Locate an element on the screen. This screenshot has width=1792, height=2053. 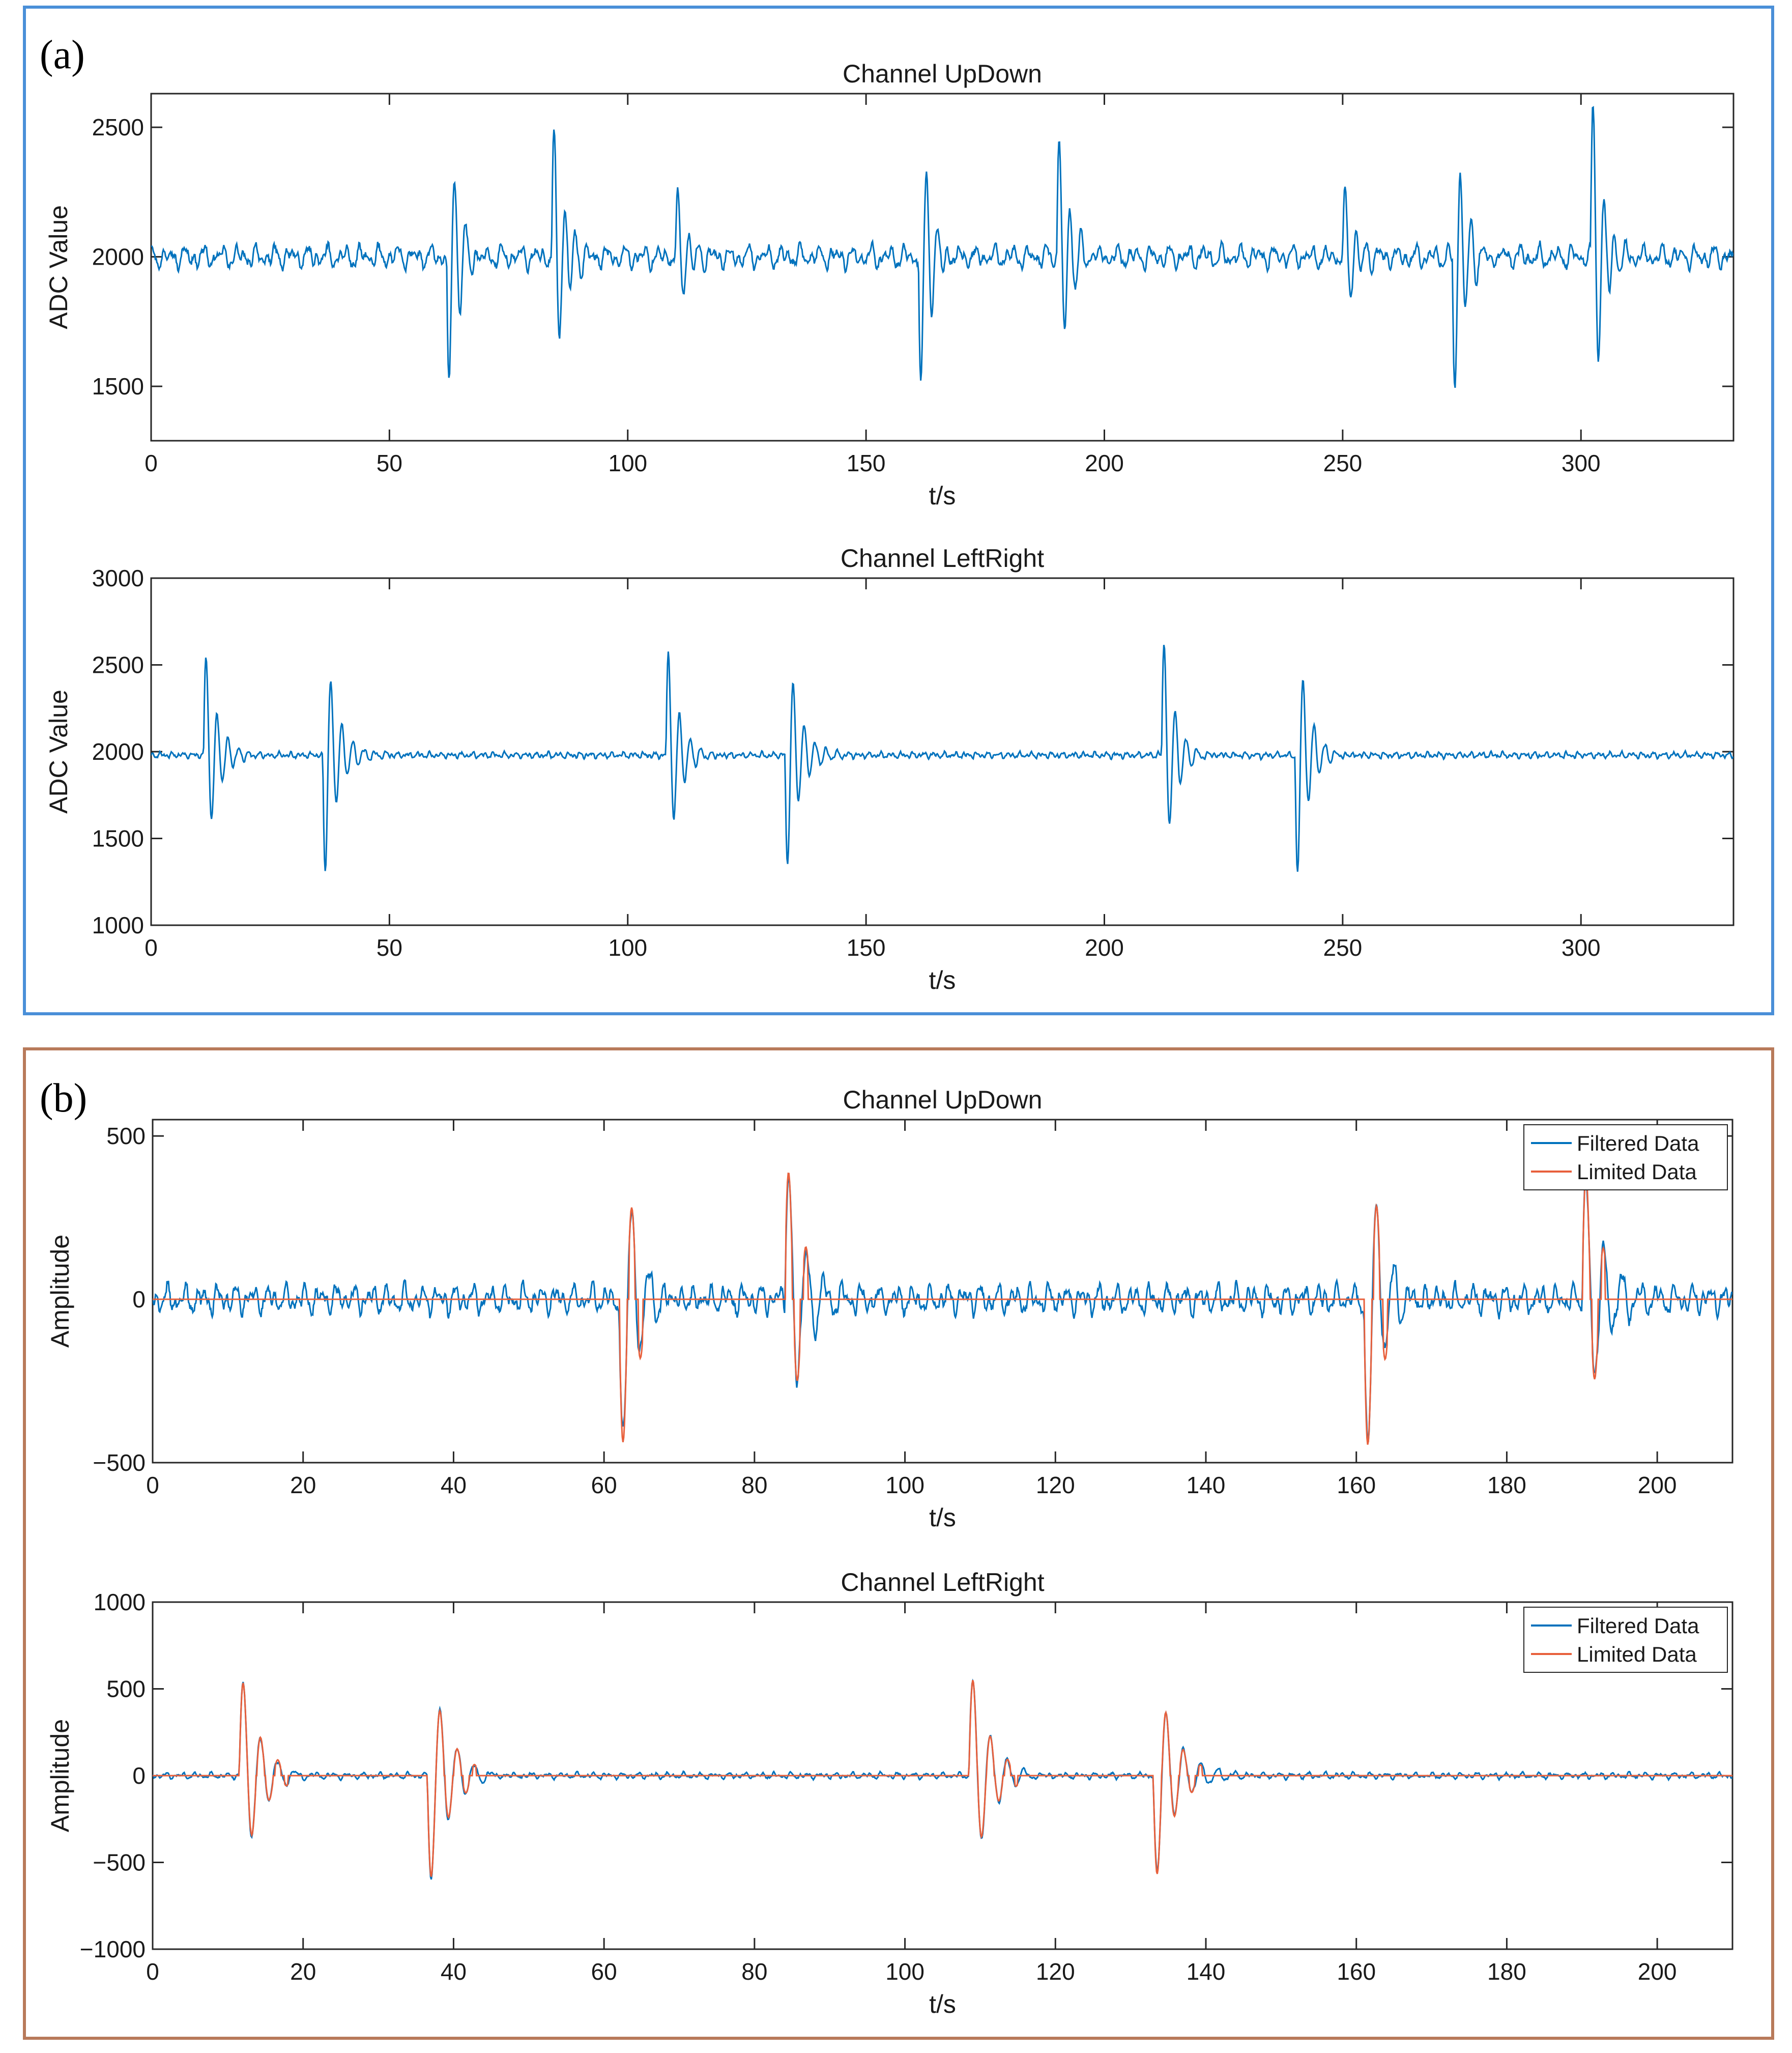
panel-b-label: (b) is located at coordinates (64, 1098).